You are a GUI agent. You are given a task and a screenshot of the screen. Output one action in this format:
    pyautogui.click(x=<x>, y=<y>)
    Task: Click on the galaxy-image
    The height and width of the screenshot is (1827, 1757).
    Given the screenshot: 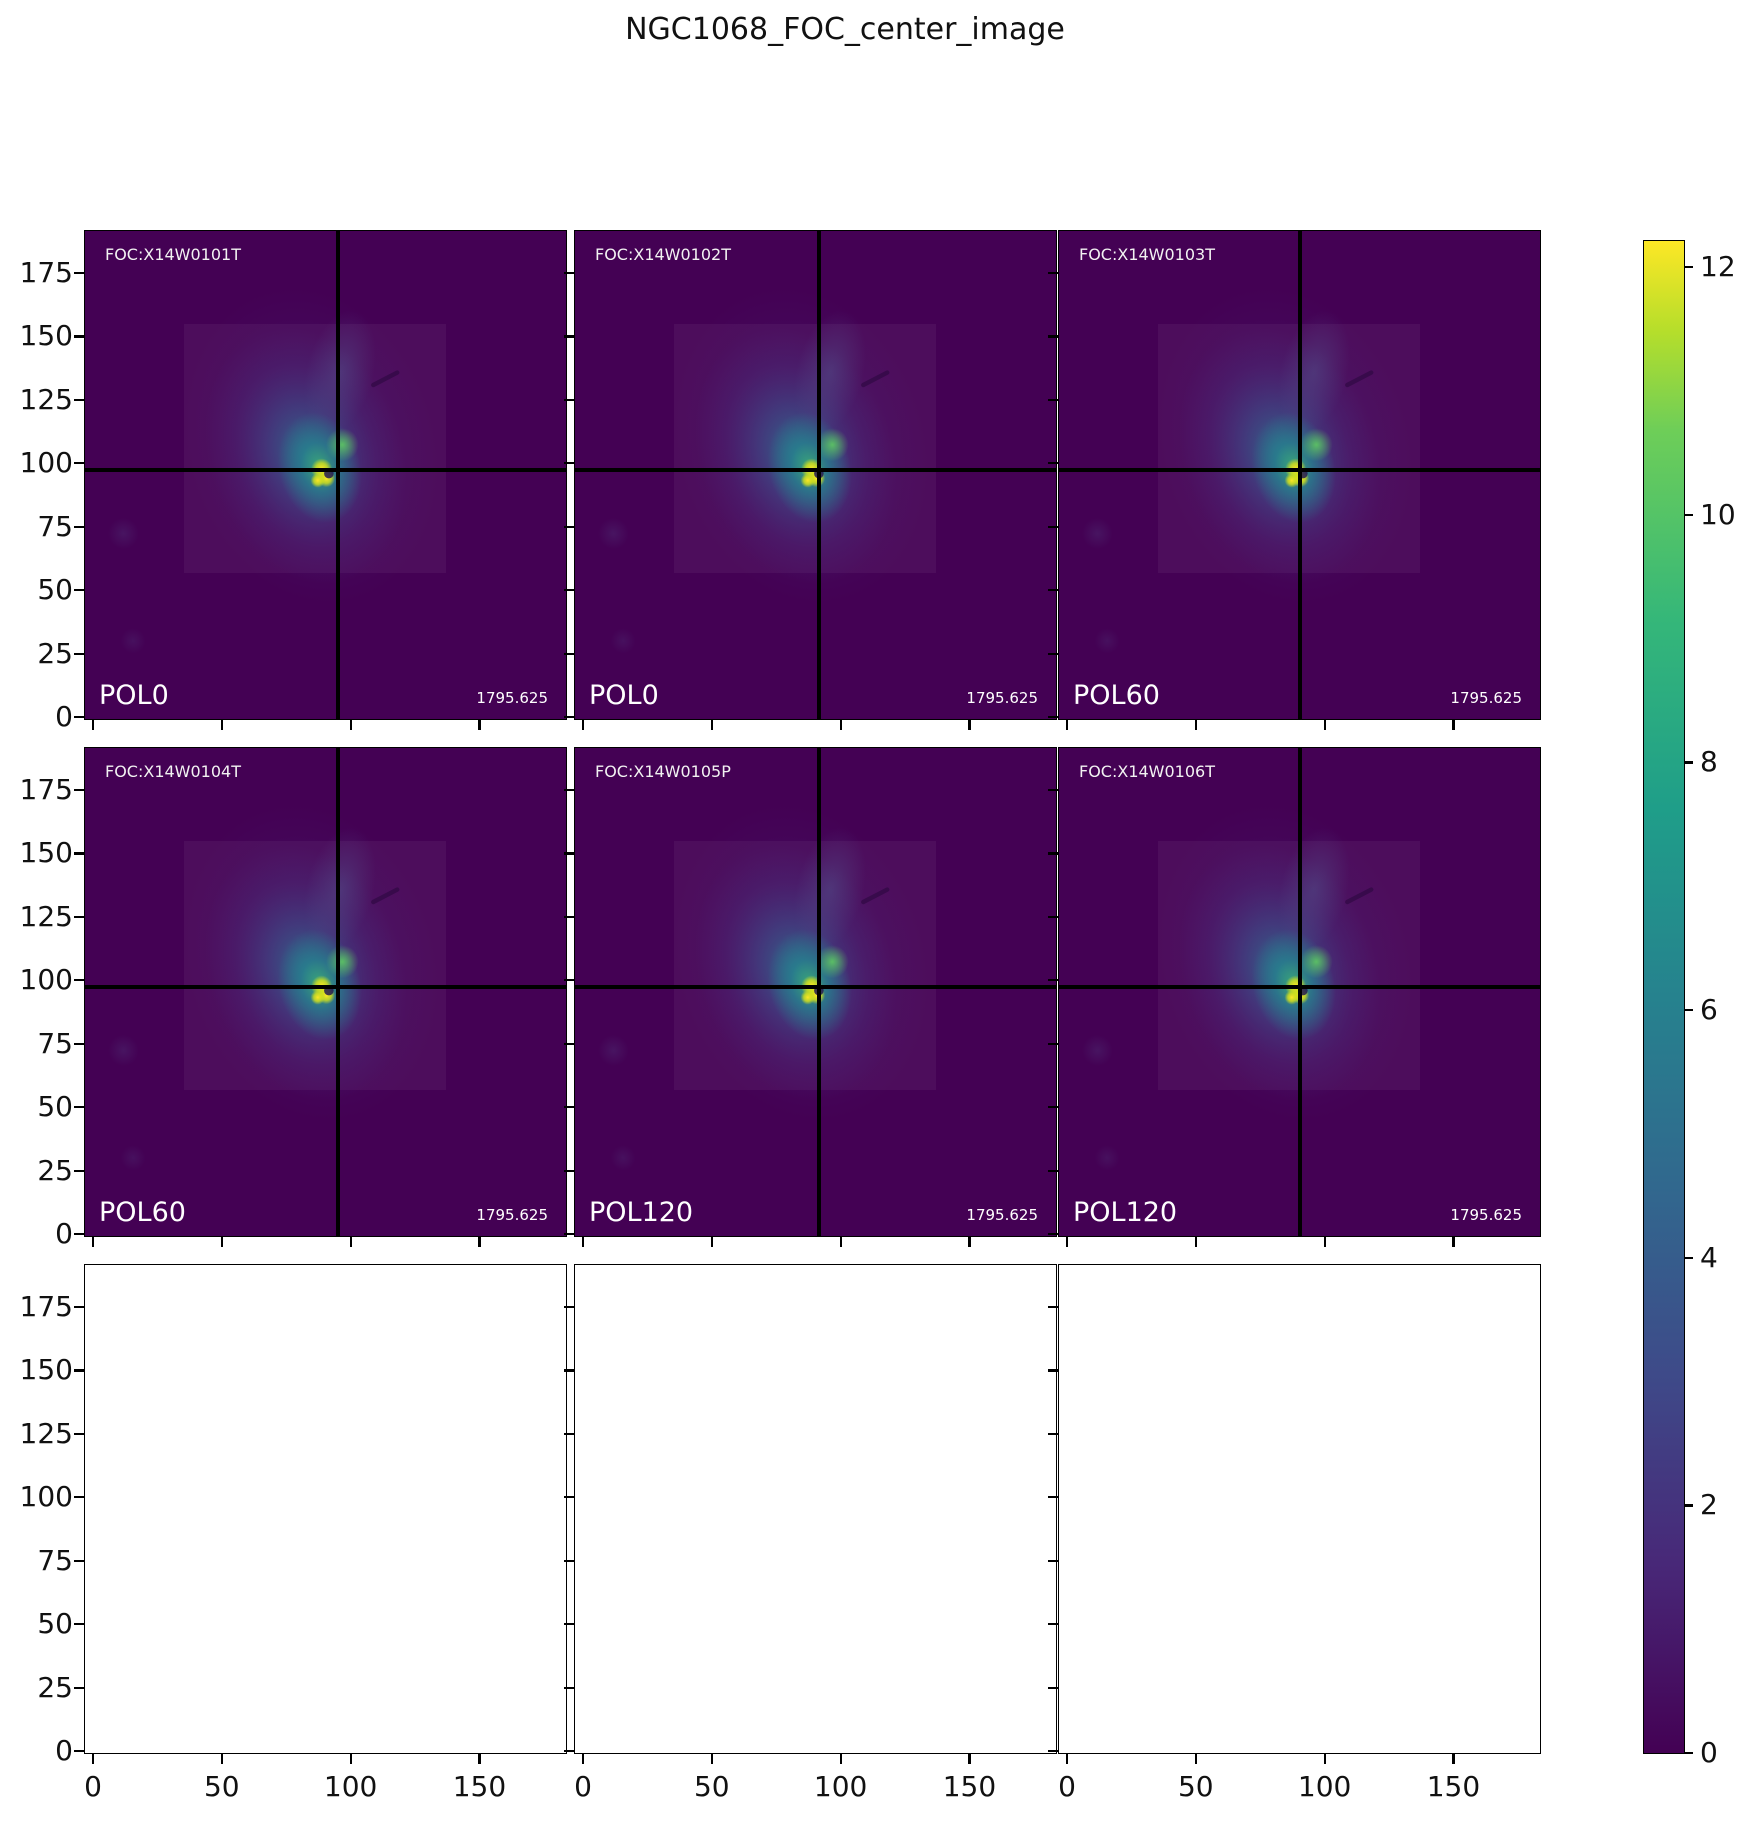 What is the action you would take?
    pyautogui.click(x=274, y=470)
    